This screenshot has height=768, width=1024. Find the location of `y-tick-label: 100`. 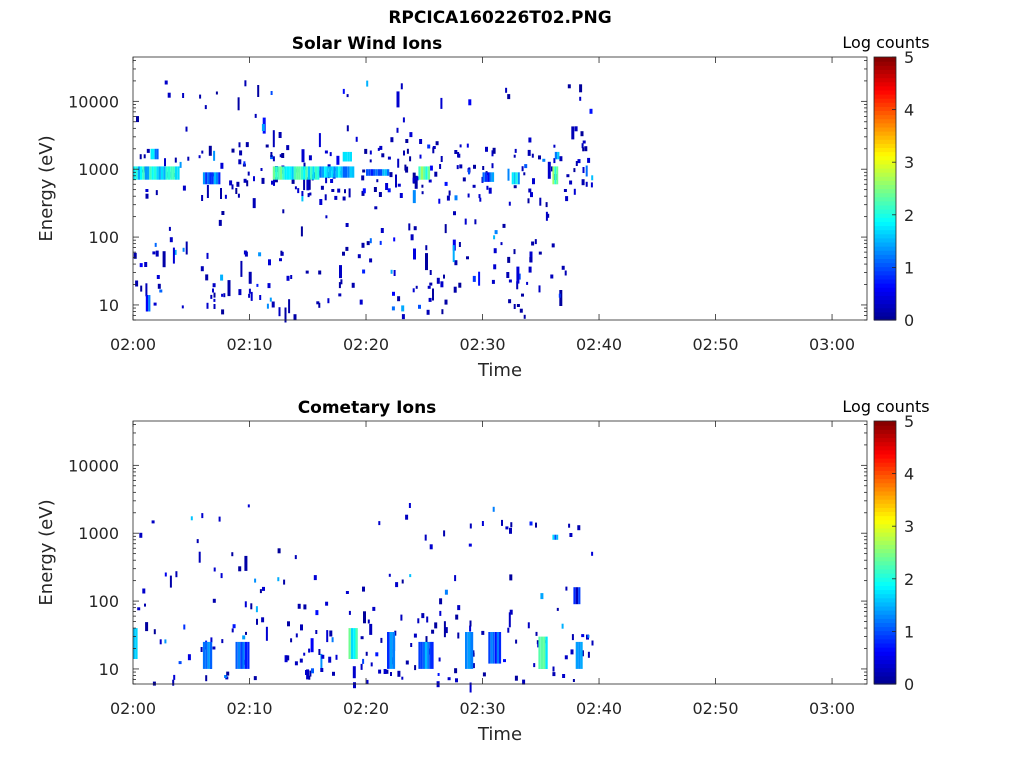

y-tick-label: 100 is located at coordinates (103, 237).